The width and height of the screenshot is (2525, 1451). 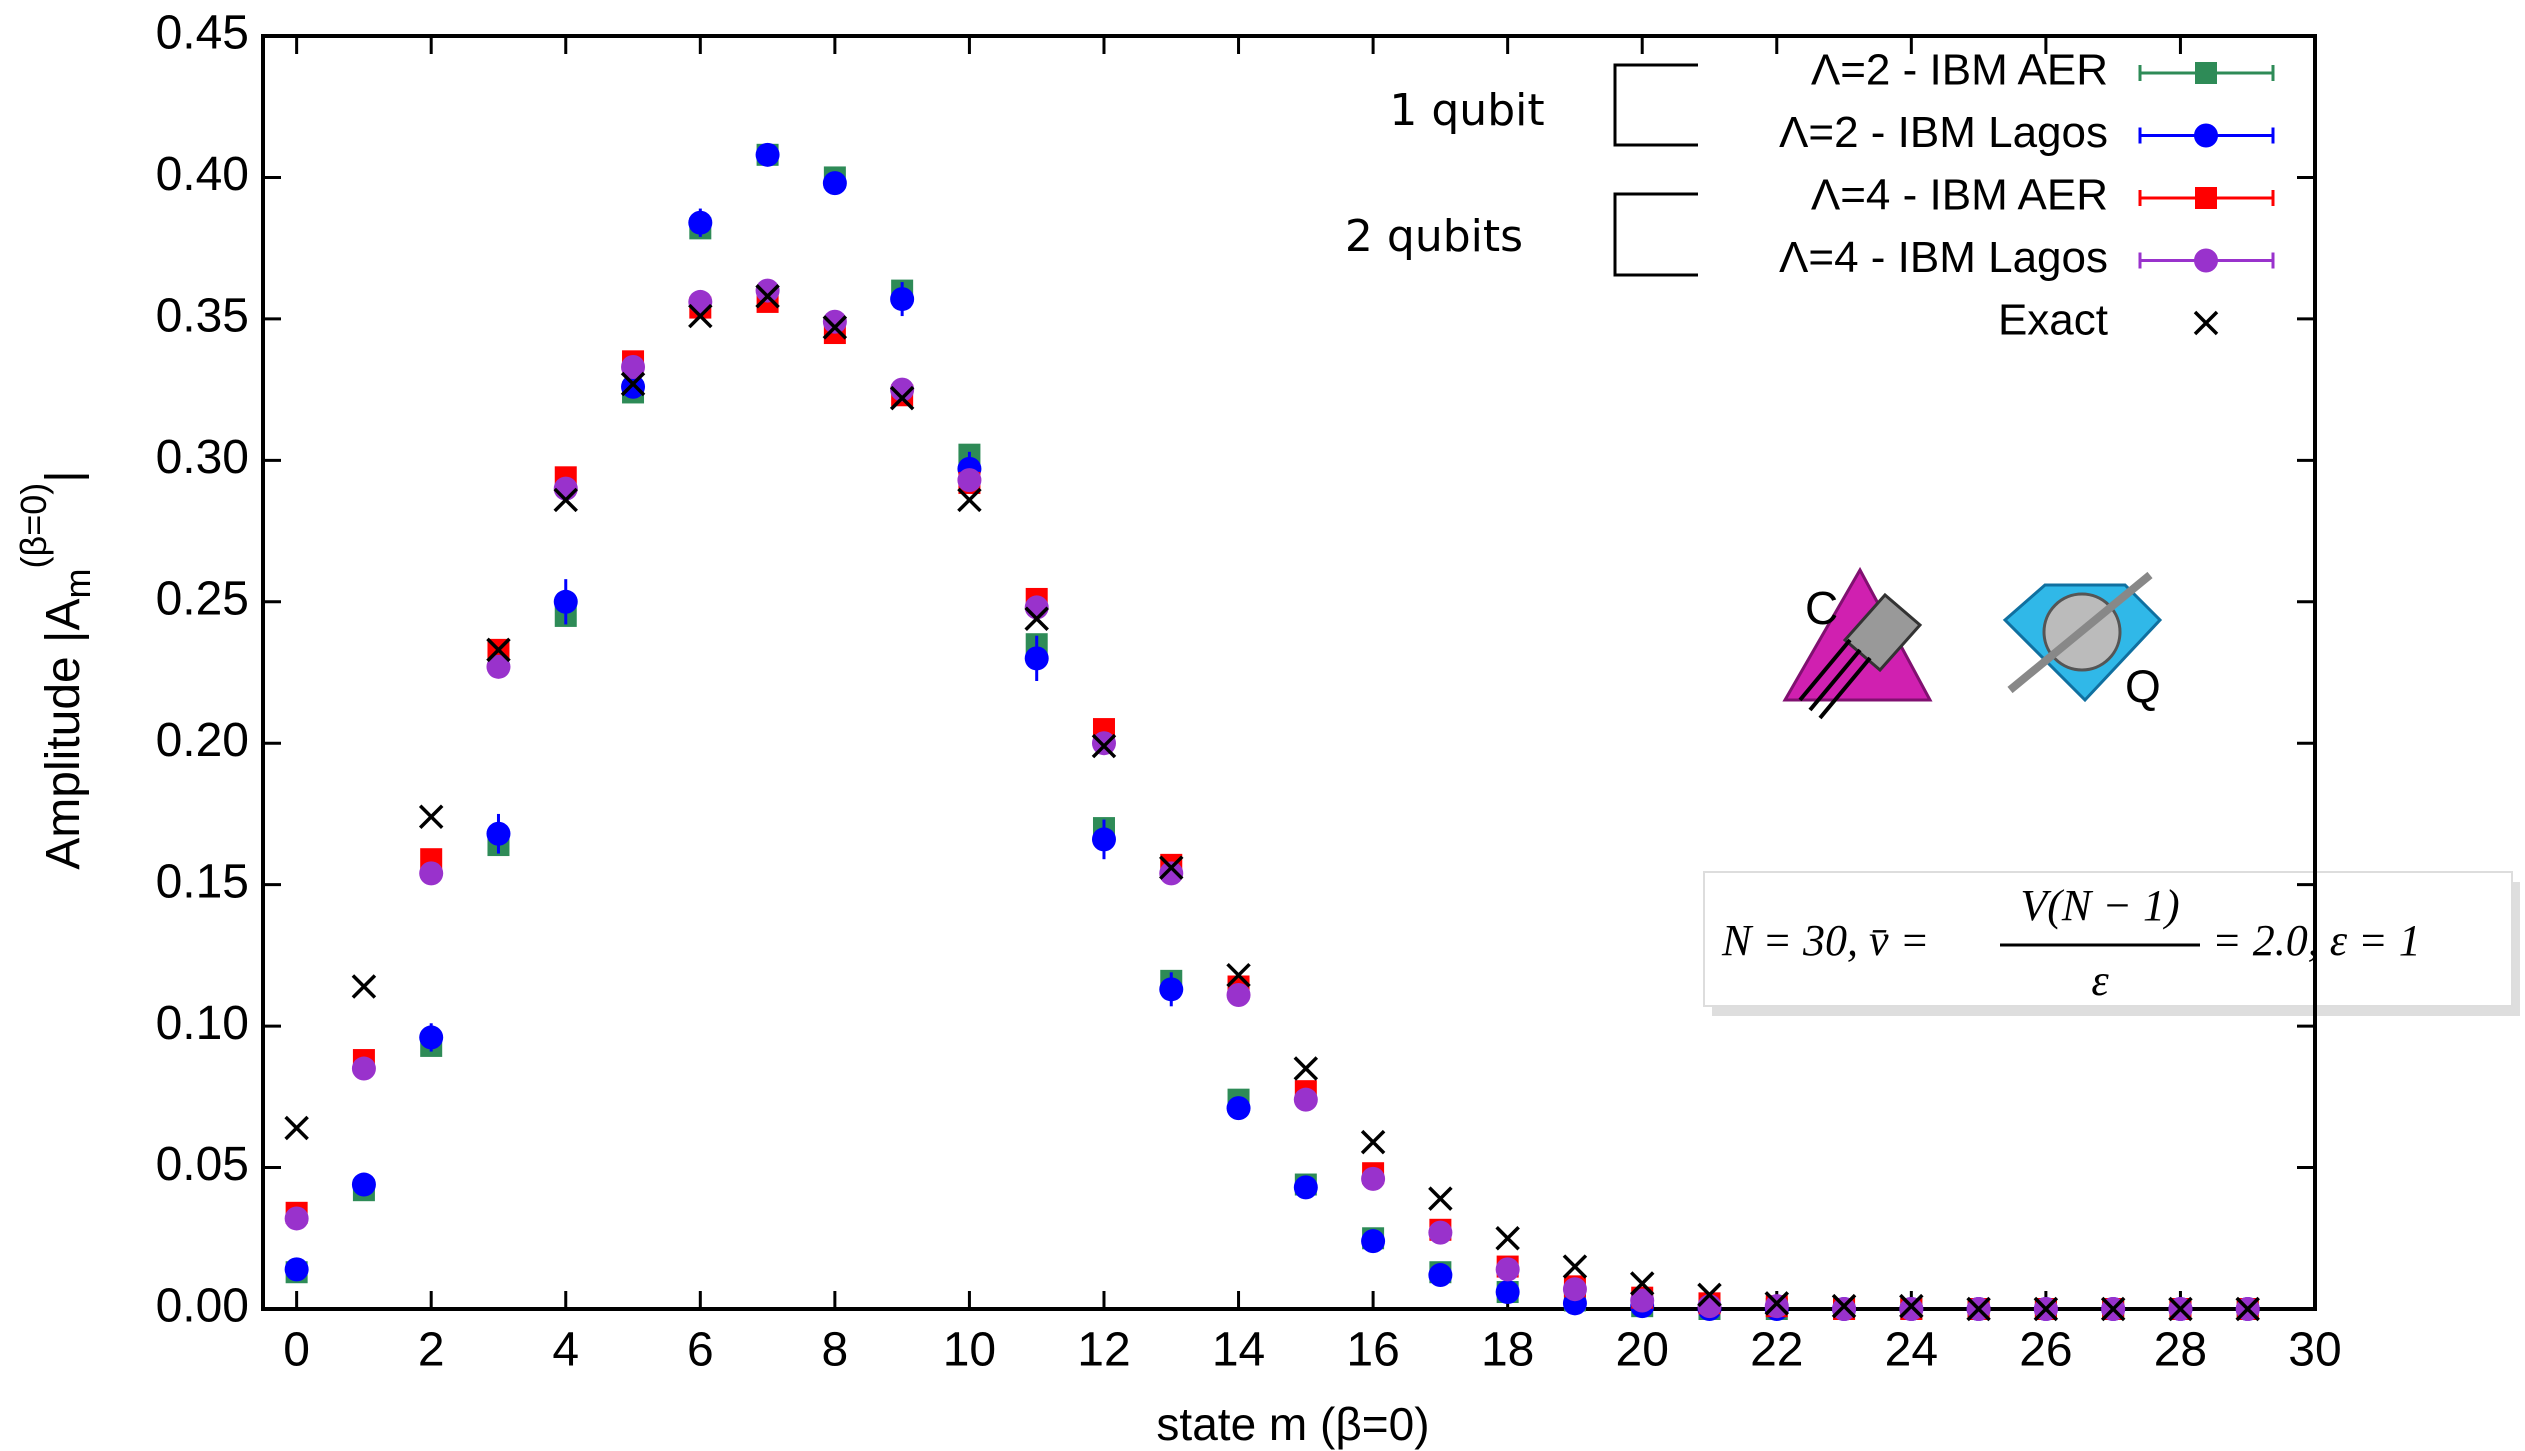 What do you see at coordinates (2082, 641) in the screenshot?
I see `logo-q: Q` at bounding box center [2082, 641].